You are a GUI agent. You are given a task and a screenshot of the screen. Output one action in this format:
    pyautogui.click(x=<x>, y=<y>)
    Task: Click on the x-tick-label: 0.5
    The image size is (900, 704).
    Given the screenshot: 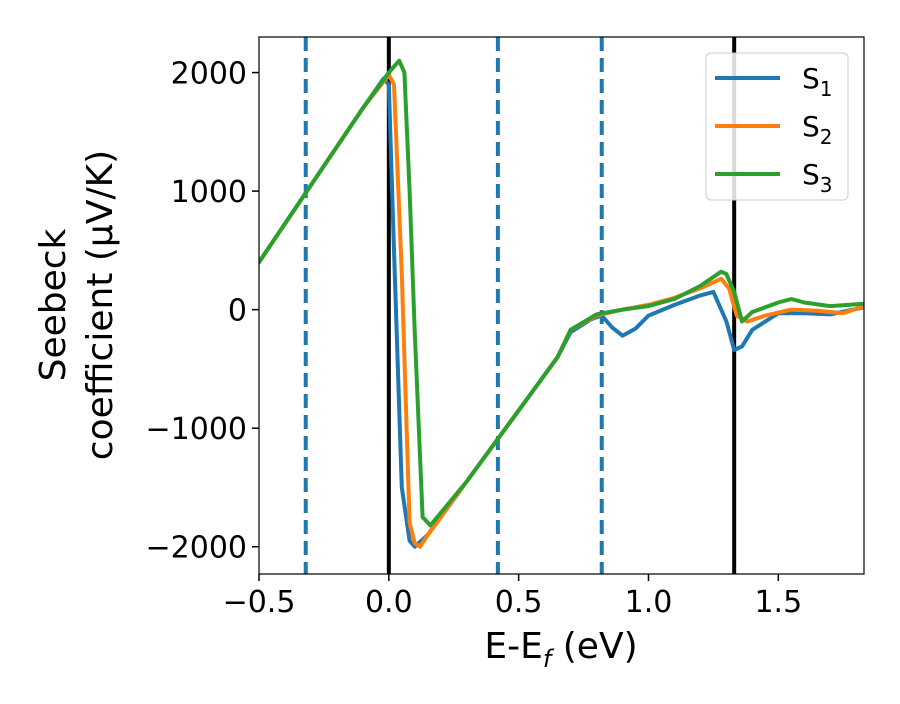 What is the action you would take?
    pyautogui.click(x=519, y=602)
    